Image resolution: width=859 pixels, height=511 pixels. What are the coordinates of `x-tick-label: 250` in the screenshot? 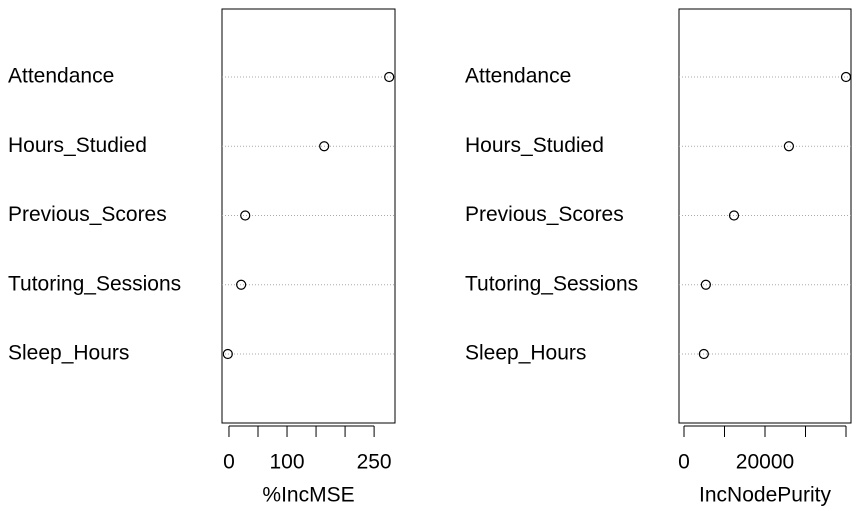 It's located at (374, 462).